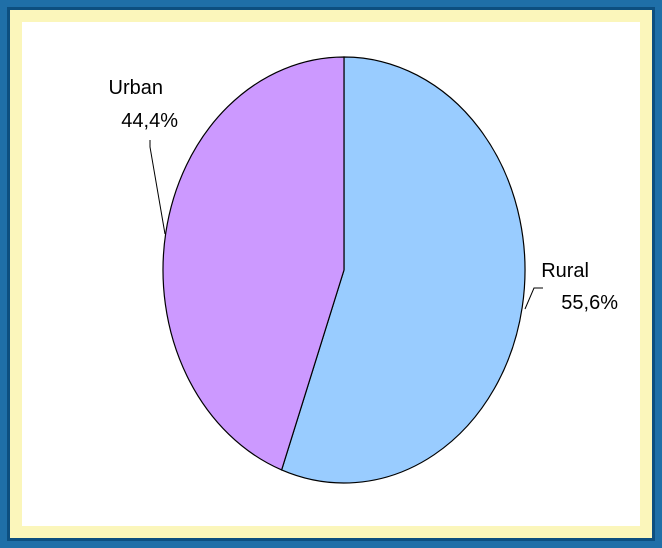 This screenshot has width=662, height=548. I want to click on leader-line-rural, so click(533, 298).